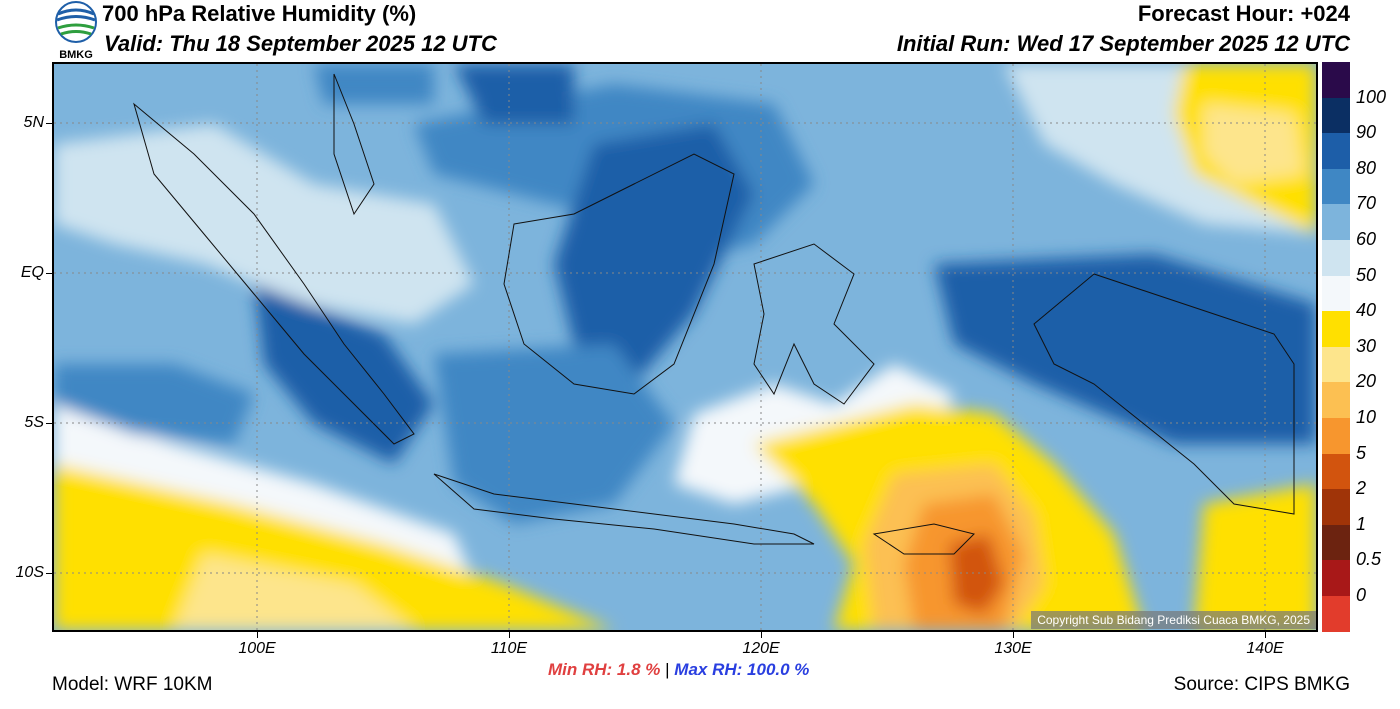 Image resolution: width=1400 pixels, height=709 pixels. I want to click on lon-label-110e: 110E, so click(509, 648).